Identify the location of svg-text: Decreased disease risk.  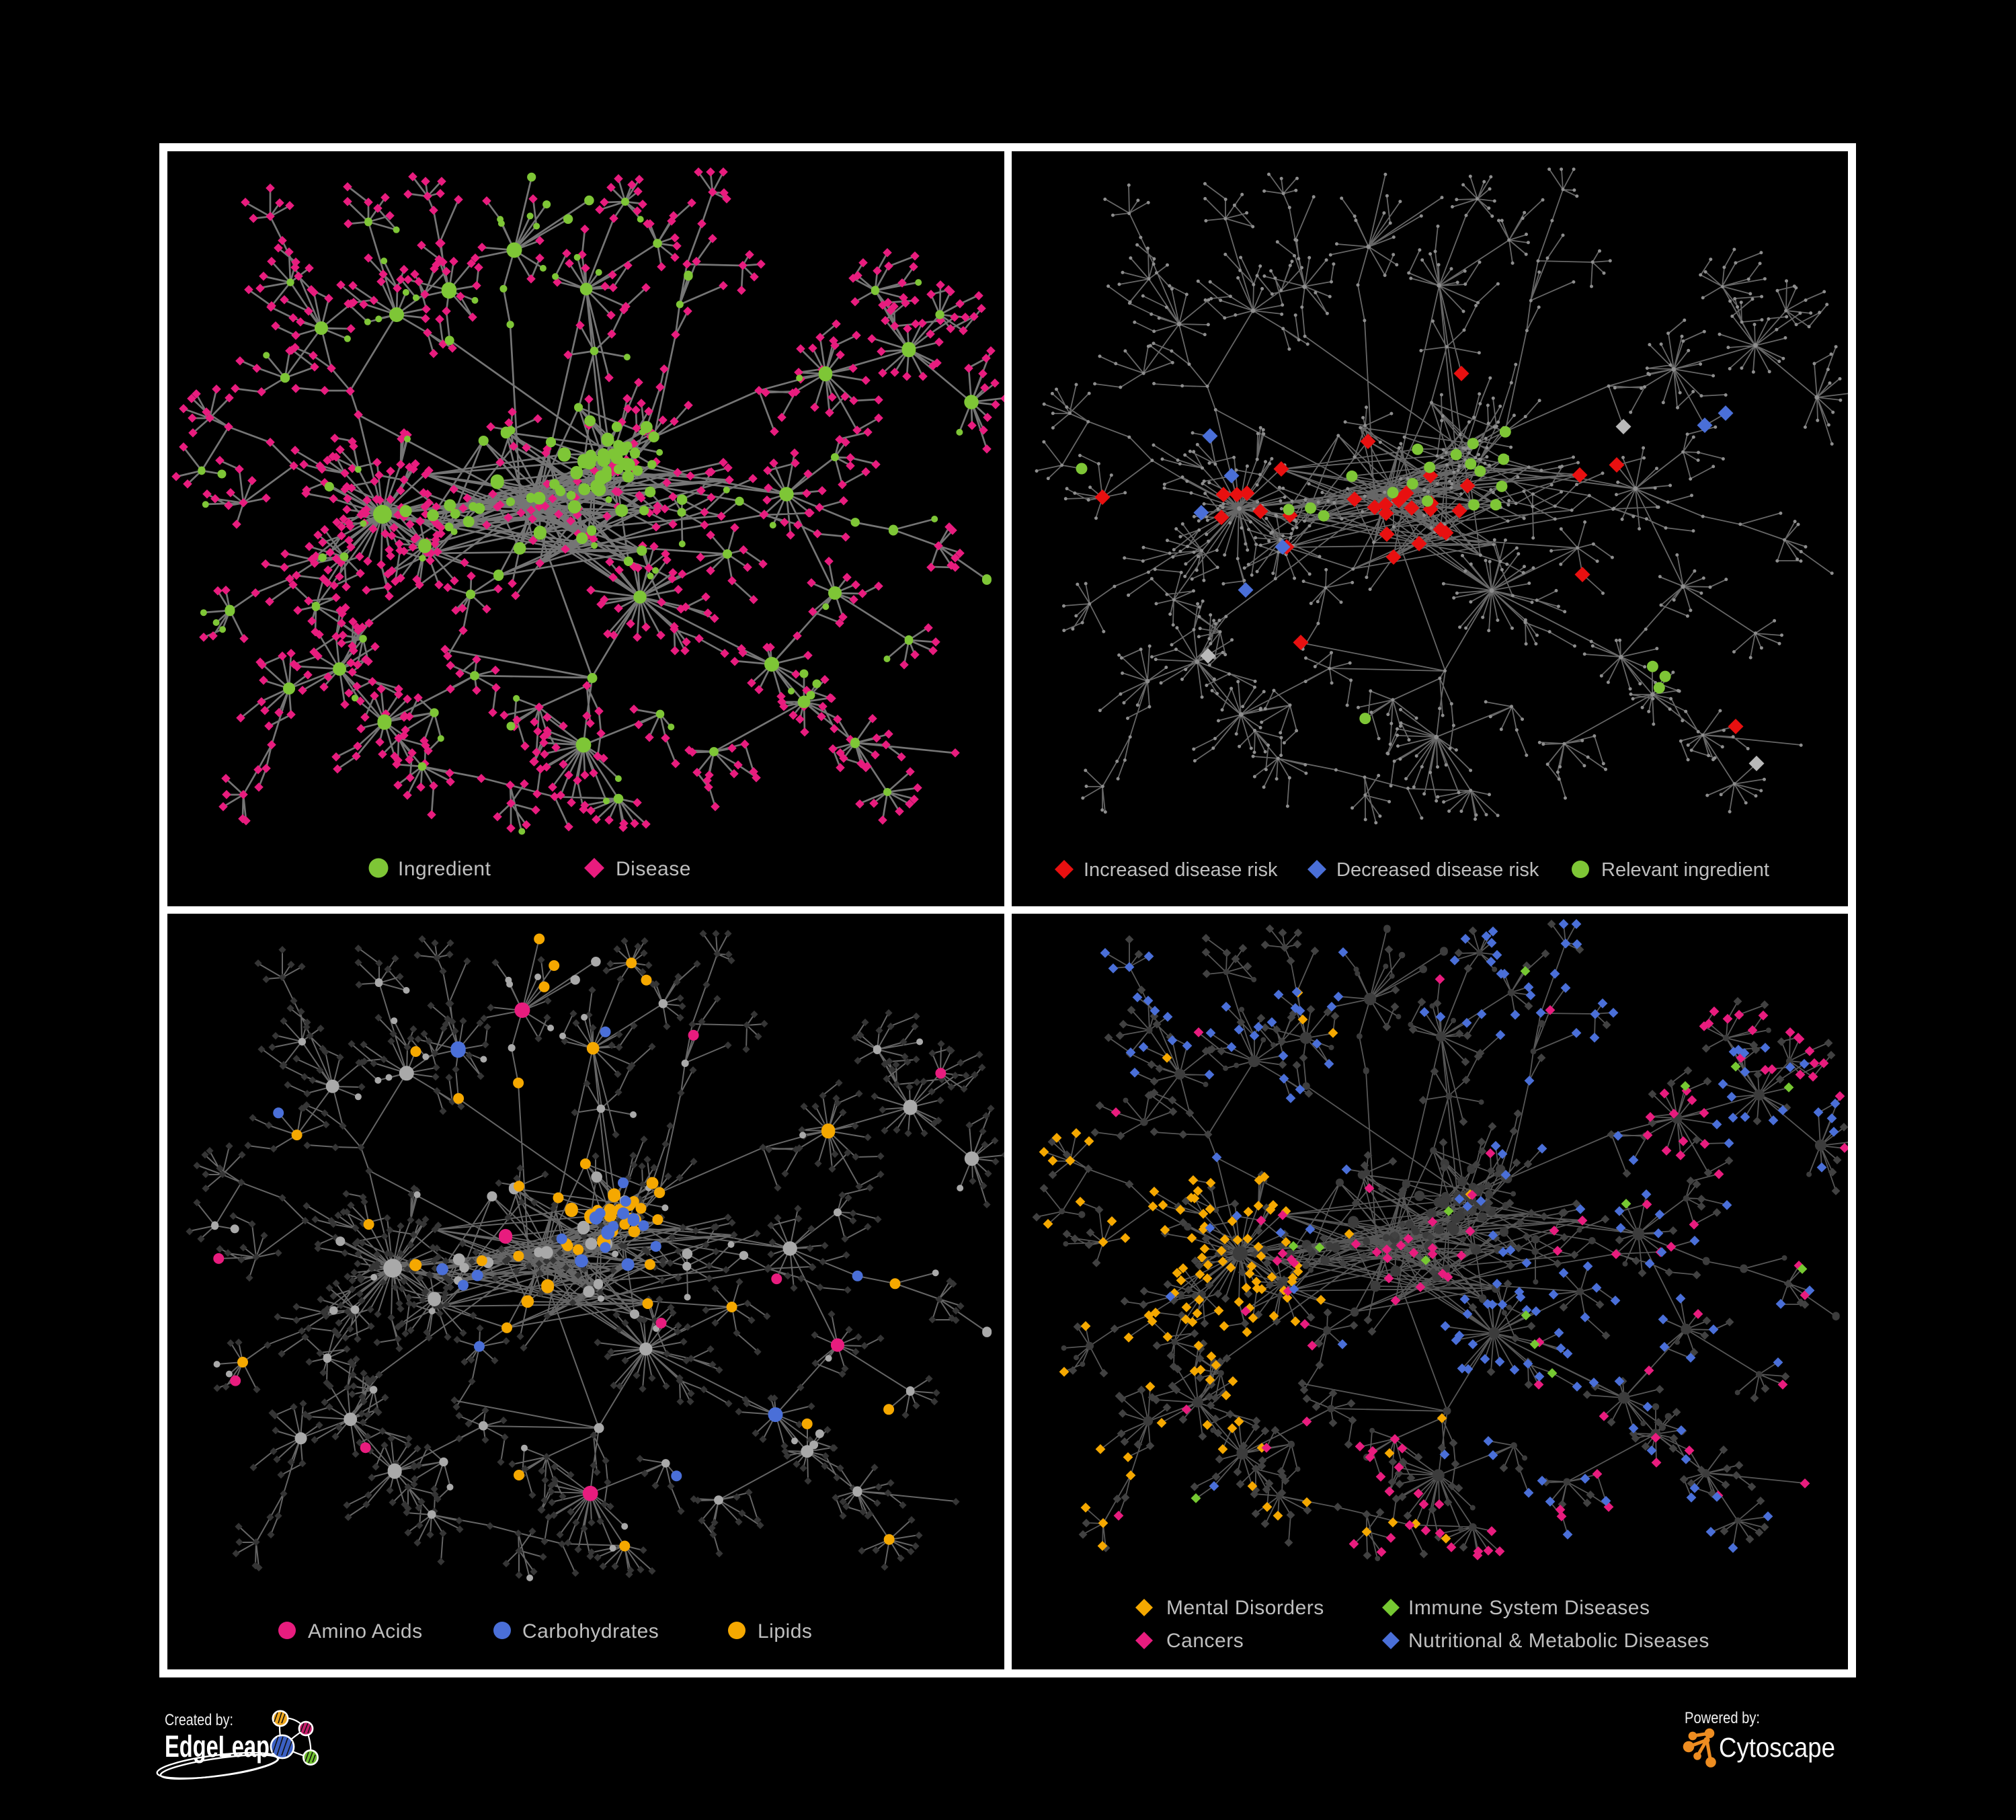
(1437, 870).